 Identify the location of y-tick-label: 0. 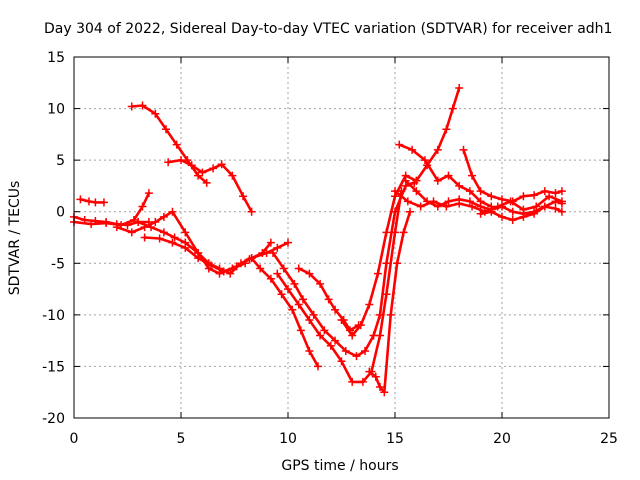
(60, 213).